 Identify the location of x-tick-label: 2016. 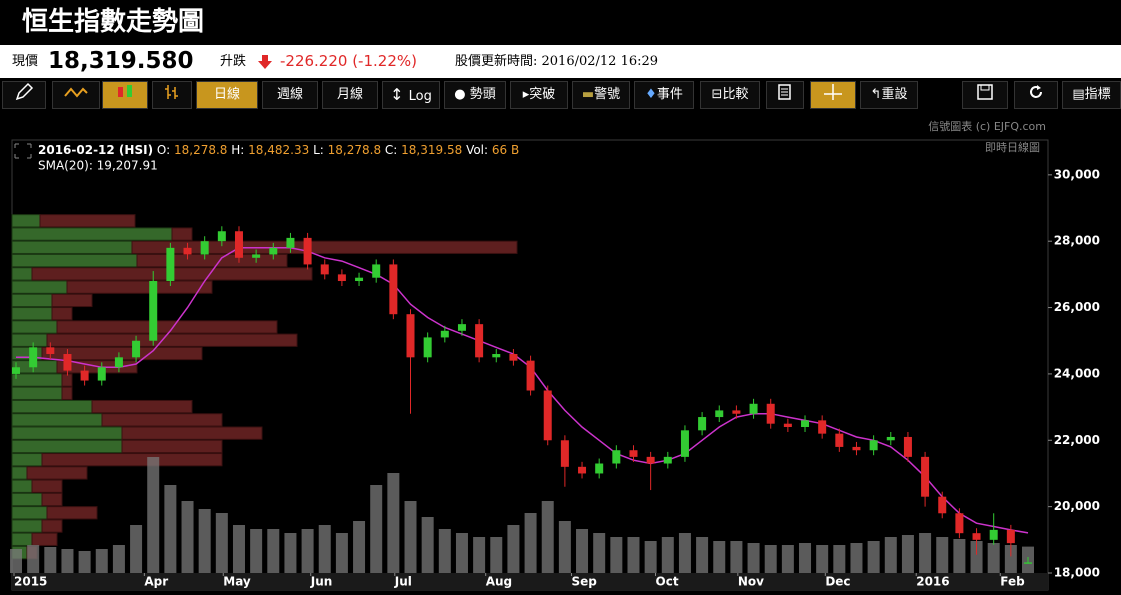
(932, 582).